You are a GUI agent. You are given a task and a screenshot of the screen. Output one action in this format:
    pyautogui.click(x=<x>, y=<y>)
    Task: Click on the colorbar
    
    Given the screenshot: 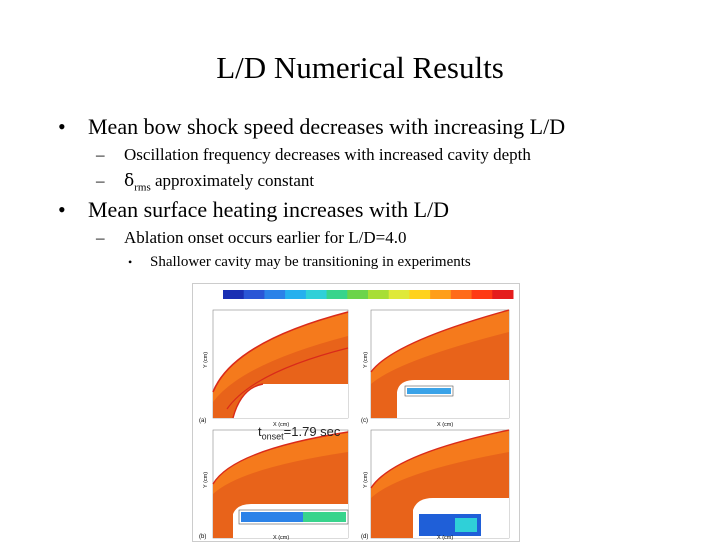 What is the action you would take?
    pyautogui.click(x=368, y=294)
    